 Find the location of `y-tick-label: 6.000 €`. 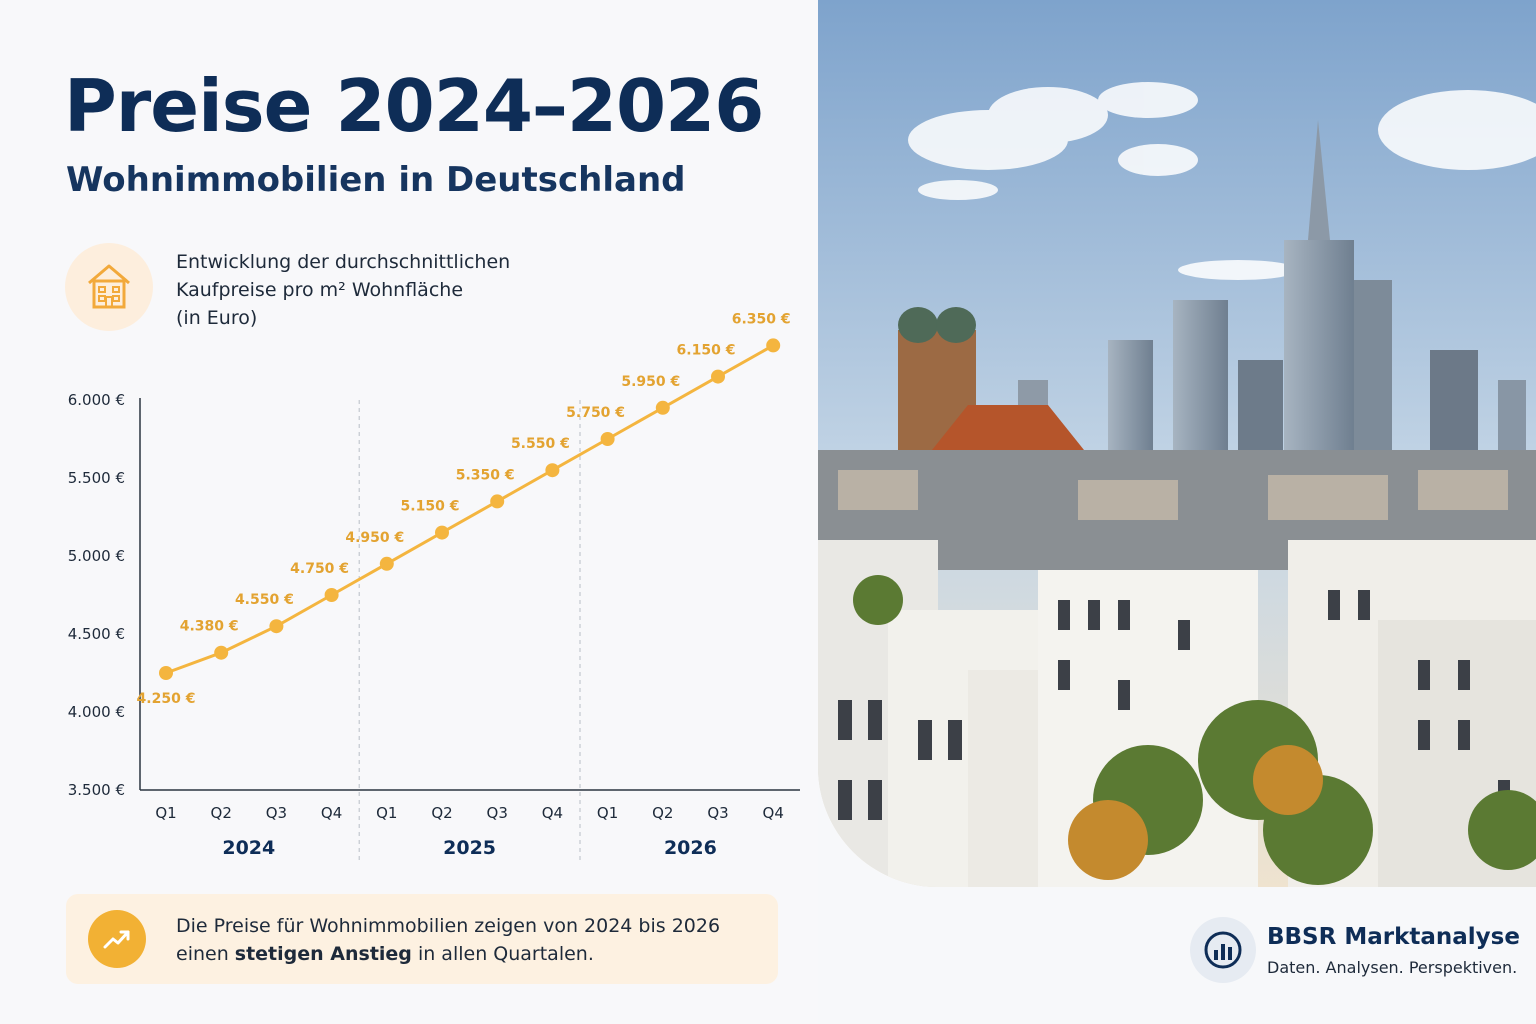

y-tick-label: 6.000 € is located at coordinates (96, 400).